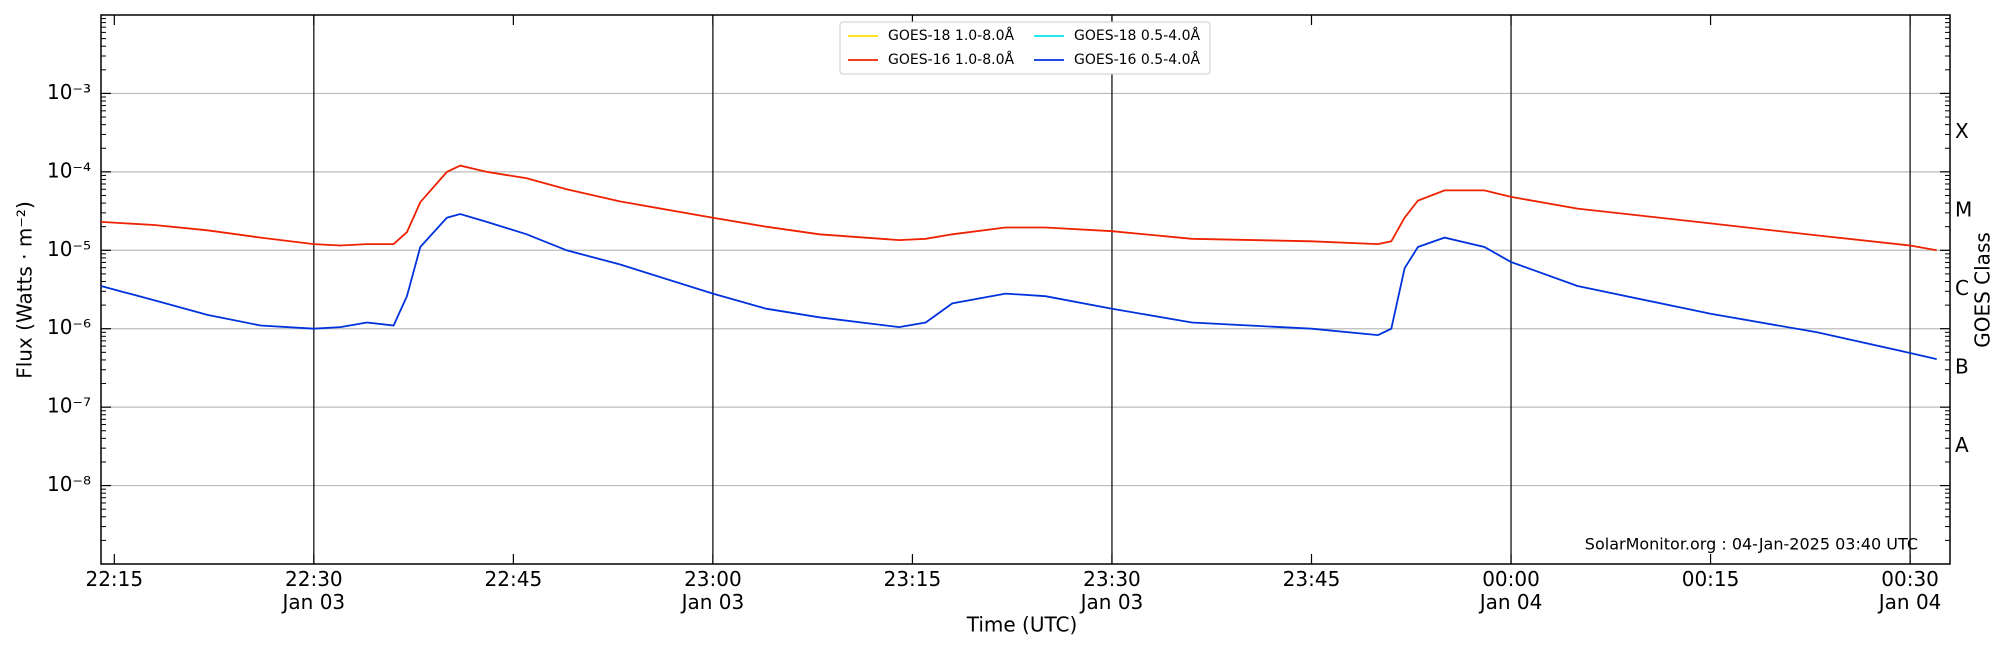 The width and height of the screenshot is (2000, 650). What do you see at coordinates (114, 579) in the screenshot?
I see `x-tick-label: 22:15` at bounding box center [114, 579].